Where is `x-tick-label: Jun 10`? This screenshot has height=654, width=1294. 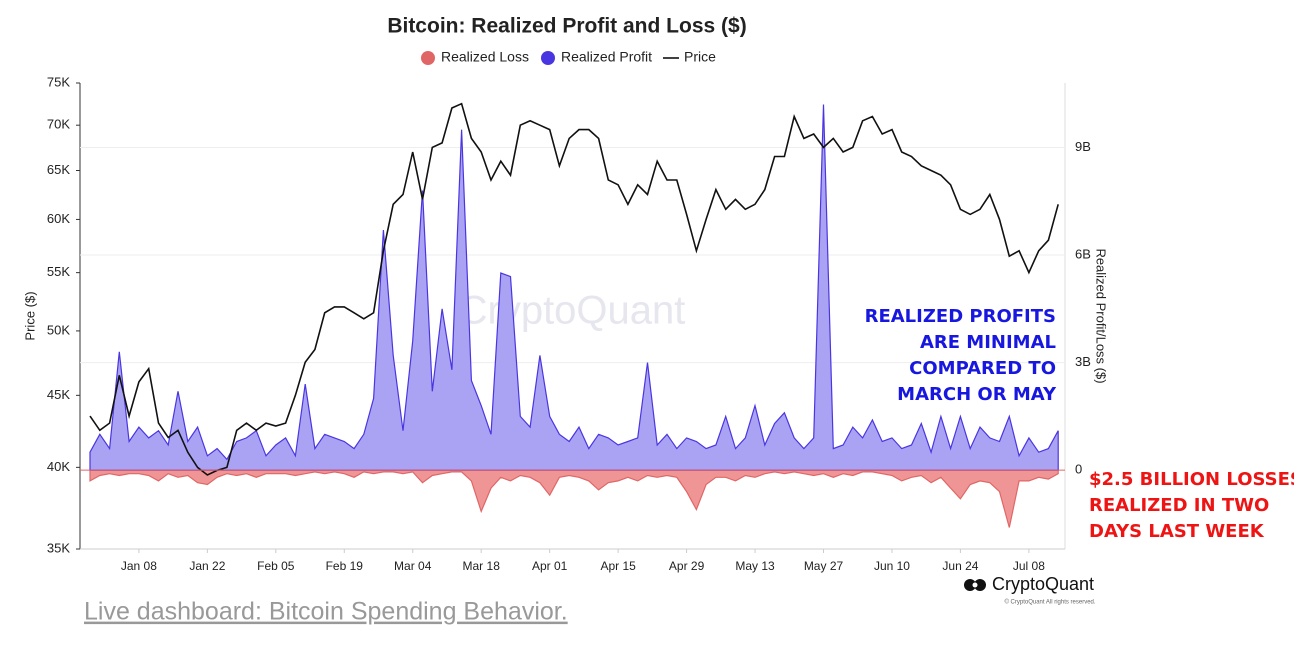
x-tick-label: Jun 10 is located at coordinates (892, 566).